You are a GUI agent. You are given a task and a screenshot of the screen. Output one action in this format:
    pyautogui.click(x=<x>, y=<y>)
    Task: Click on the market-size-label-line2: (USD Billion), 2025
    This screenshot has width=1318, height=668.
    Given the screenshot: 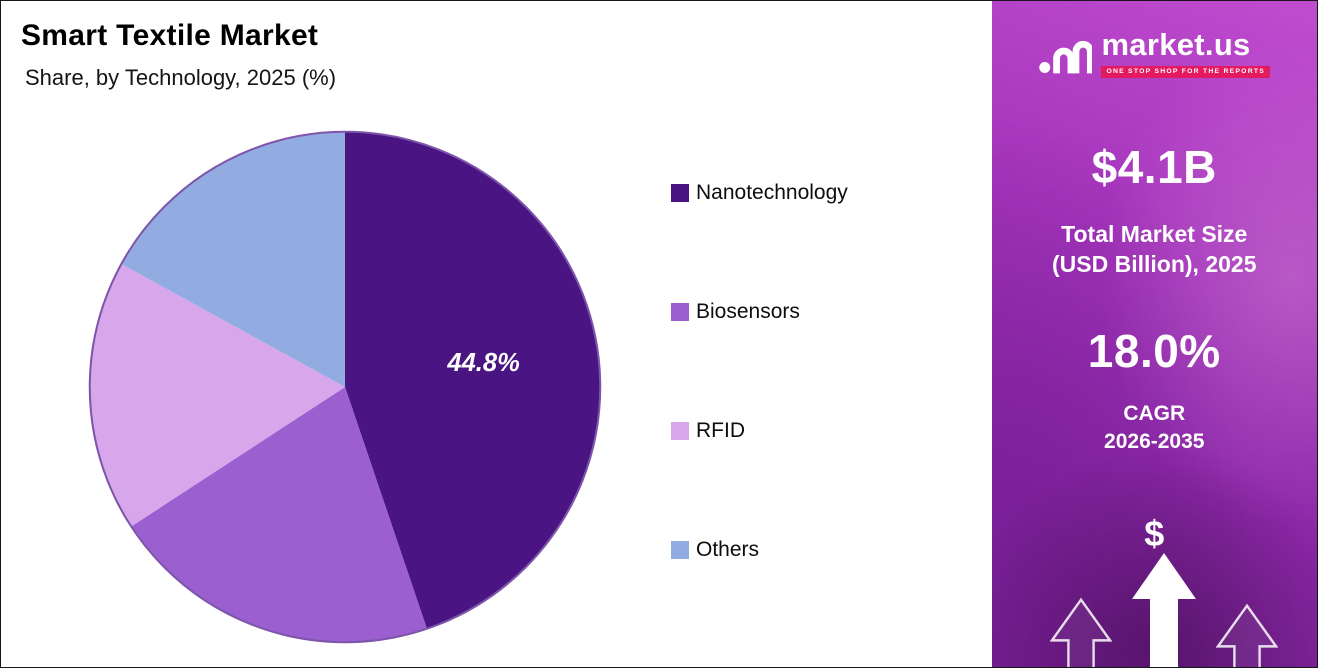 What is the action you would take?
    pyautogui.click(x=1154, y=263)
    